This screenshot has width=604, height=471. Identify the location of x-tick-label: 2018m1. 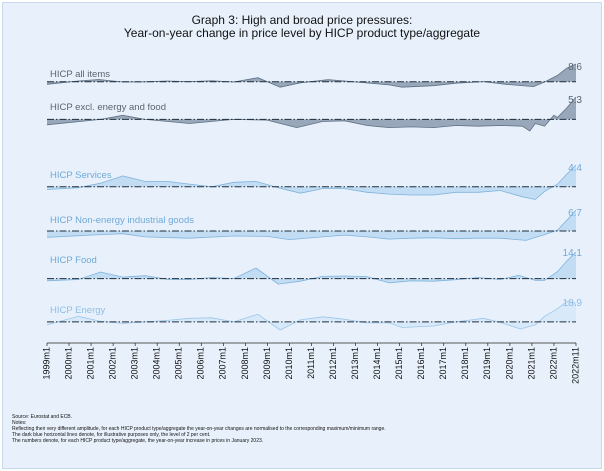
(465, 363).